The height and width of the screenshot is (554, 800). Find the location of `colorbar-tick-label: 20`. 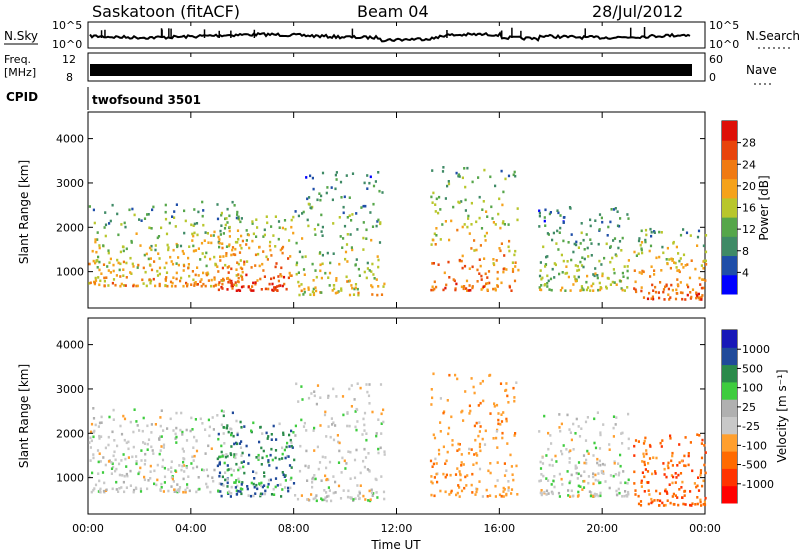

colorbar-tick-label: 20 is located at coordinates (749, 186).